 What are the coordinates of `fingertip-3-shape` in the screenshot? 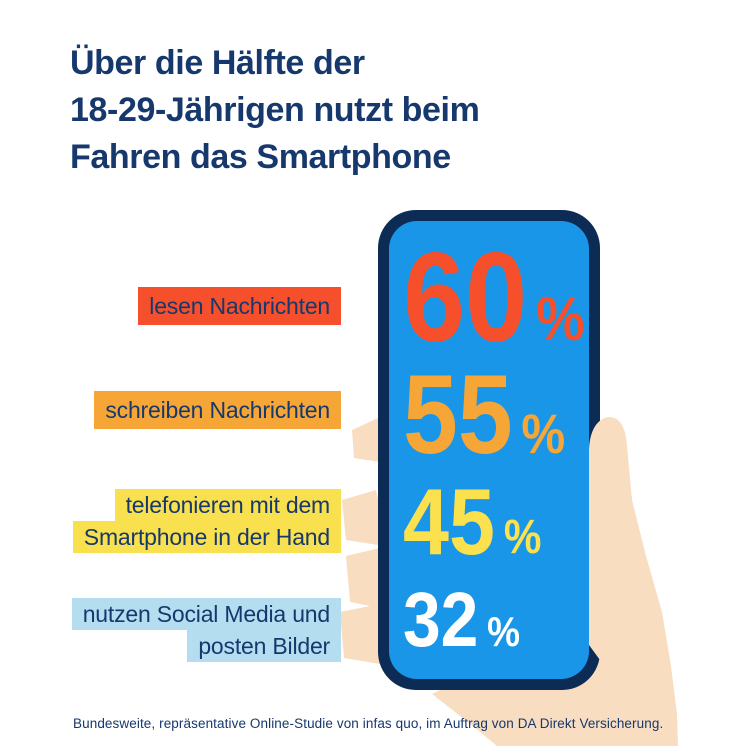 It's located at (365, 578).